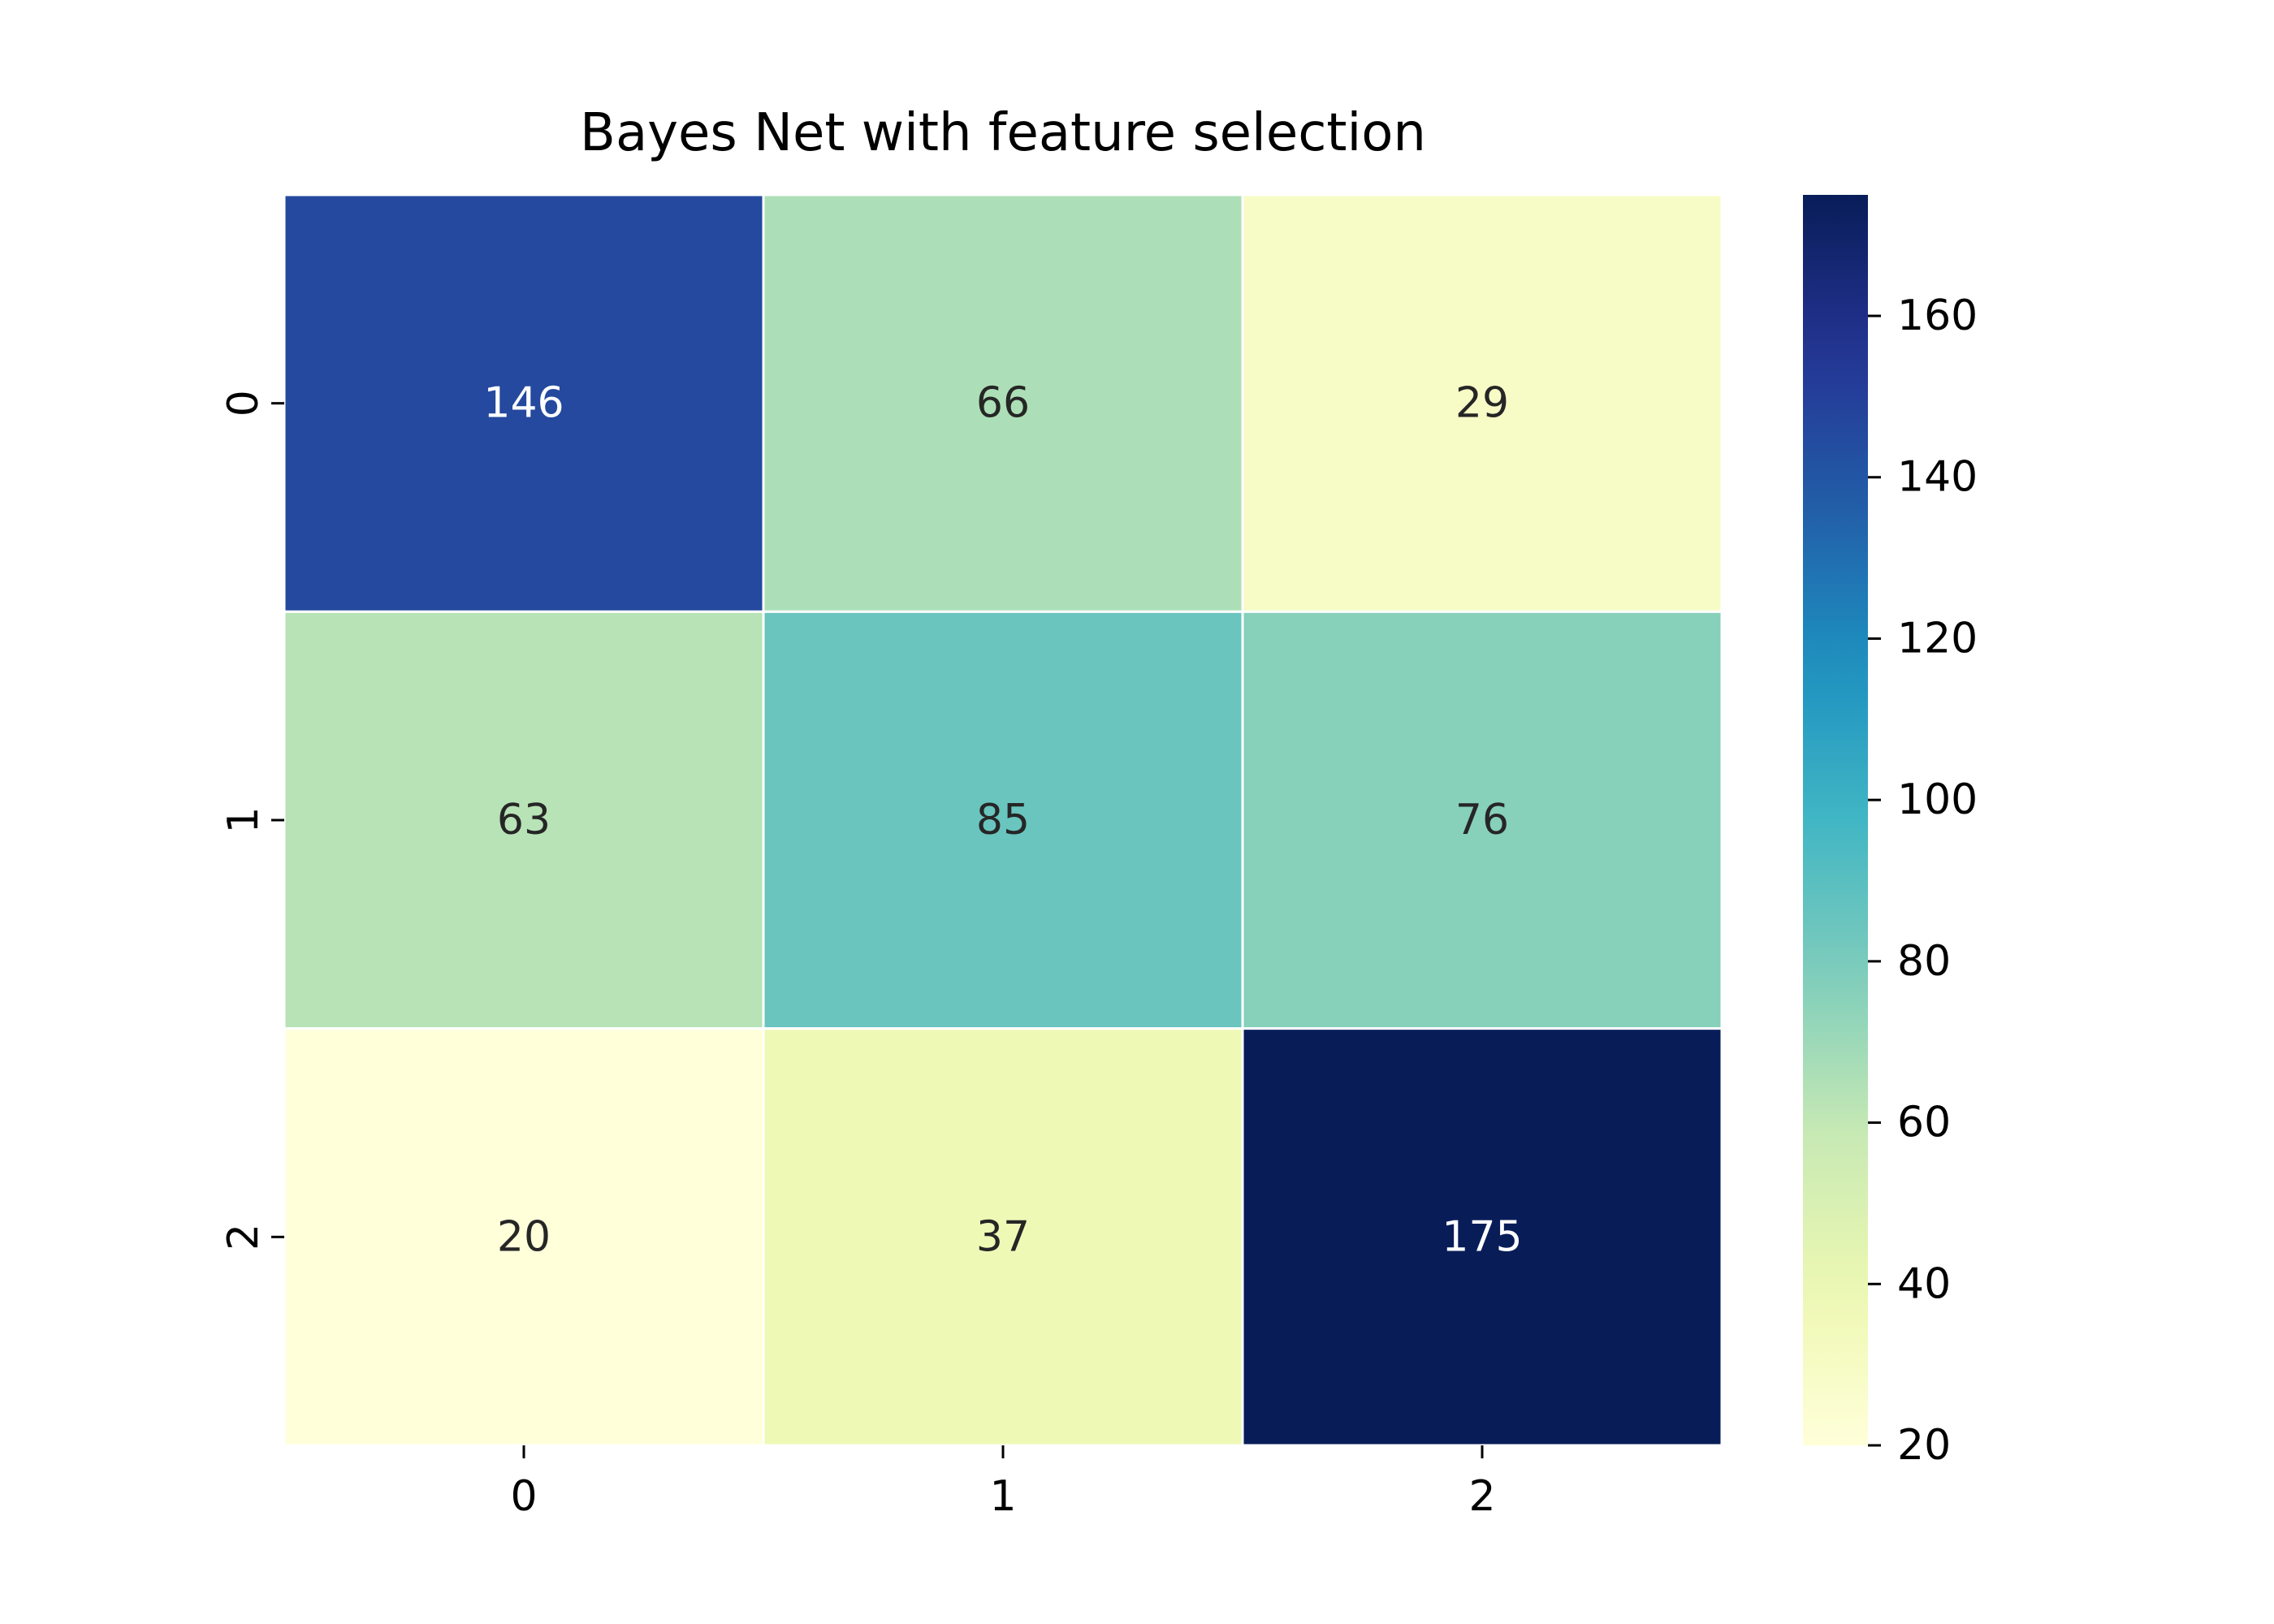 This screenshot has height=1624, width=2274. What do you see at coordinates (1836, 820) in the screenshot?
I see `colorbar-gradient` at bounding box center [1836, 820].